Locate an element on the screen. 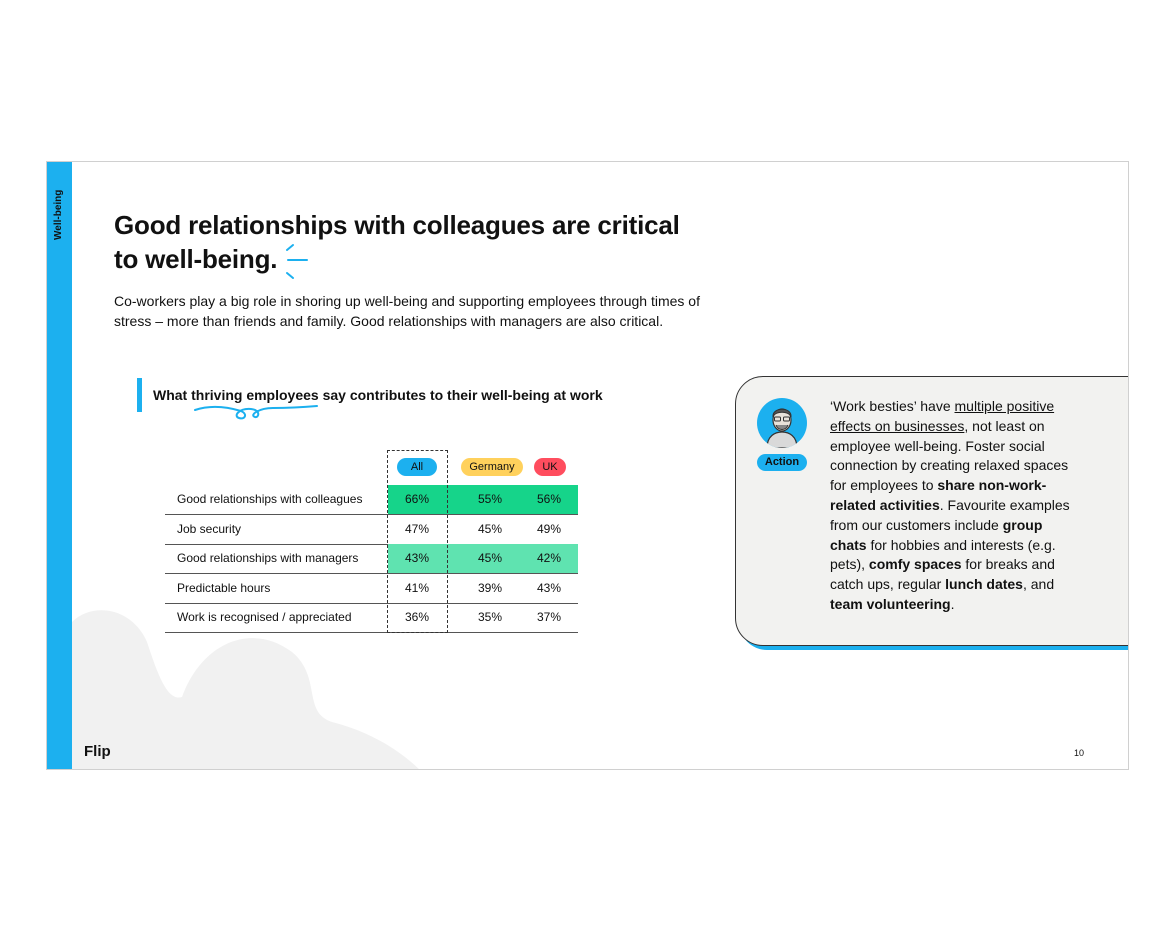 This screenshot has height=932, width=1176. action-emphasis: group chats is located at coordinates (936, 534).